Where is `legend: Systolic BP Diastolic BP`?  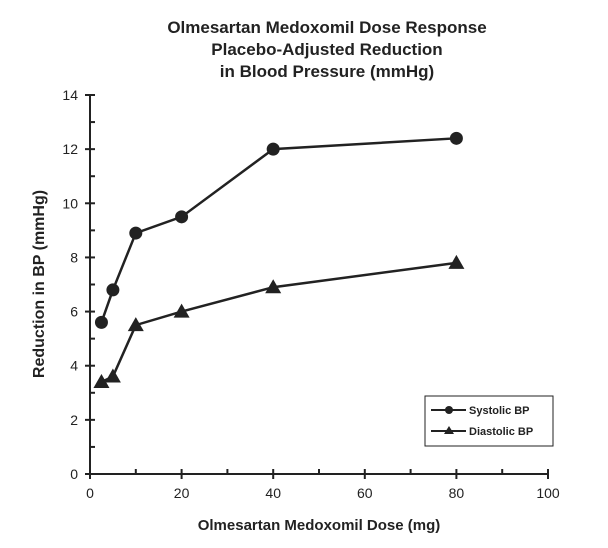 legend: Systolic BP Diastolic BP is located at coordinates (489, 421).